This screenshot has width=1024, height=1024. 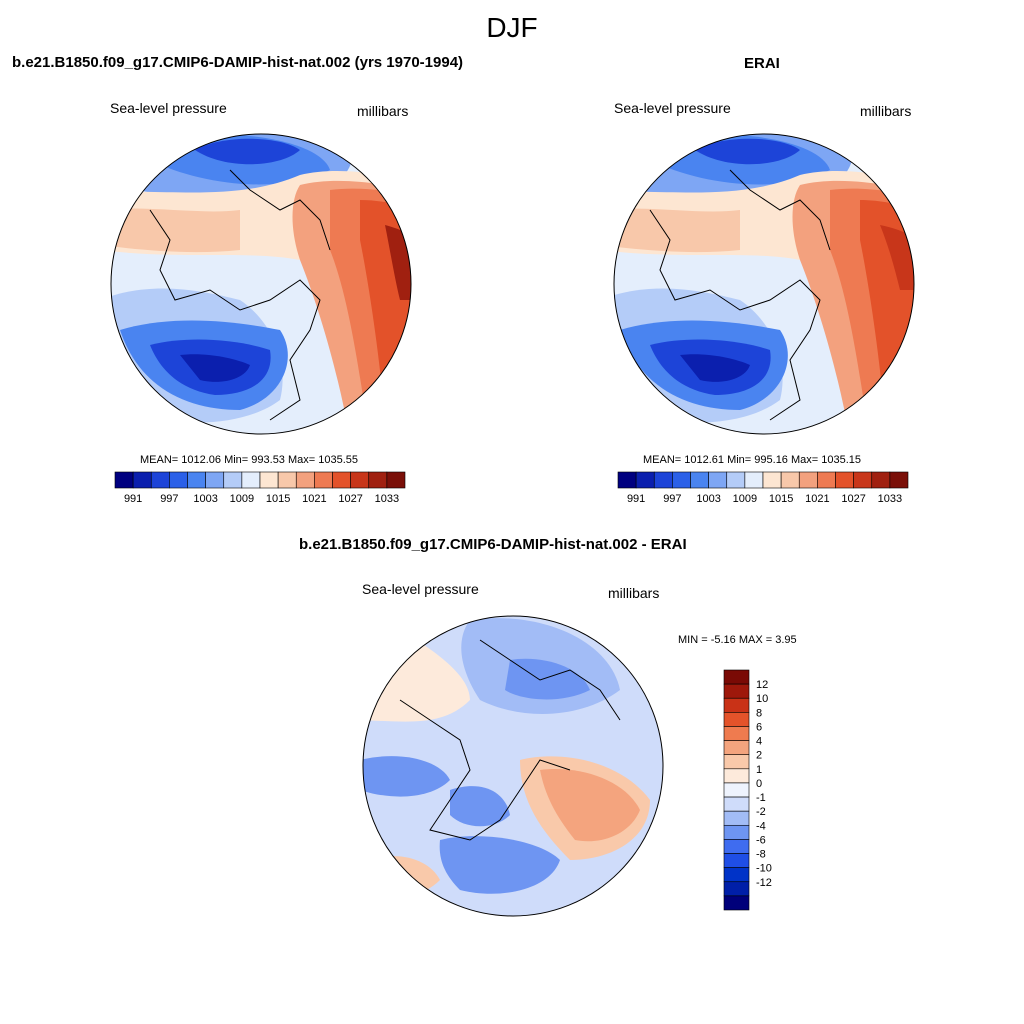 What do you see at coordinates (737, 640) in the screenshot?
I see `panel3-stats: MIN = -5.16 MAX = 3.95` at bounding box center [737, 640].